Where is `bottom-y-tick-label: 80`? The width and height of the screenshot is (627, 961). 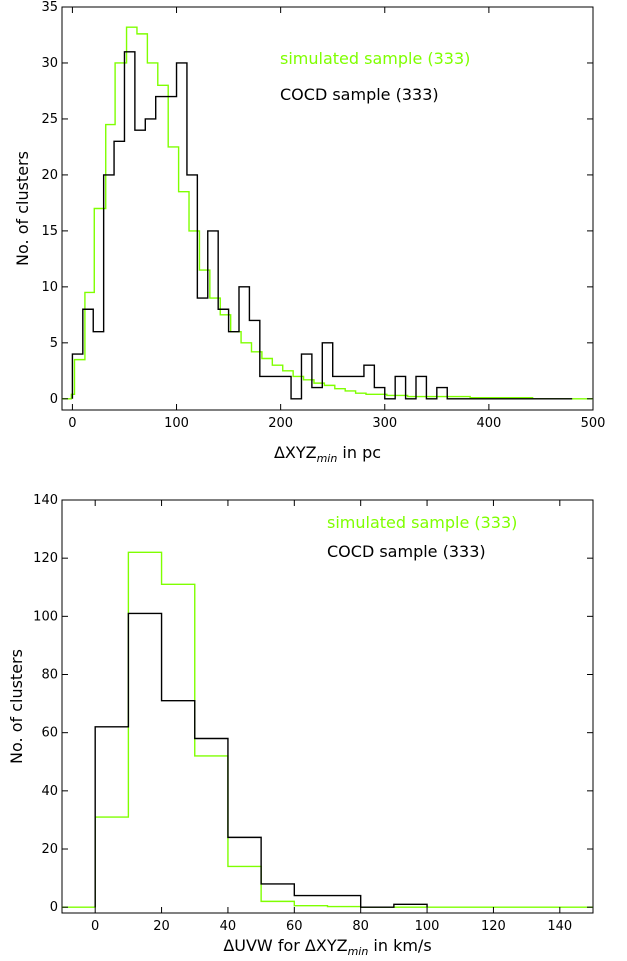 bottom-y-tick-label: 80 is located at coordinates (49, 675).